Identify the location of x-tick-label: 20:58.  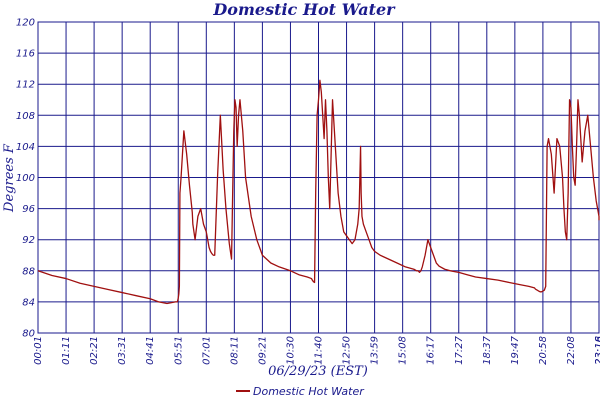
(543, 350).